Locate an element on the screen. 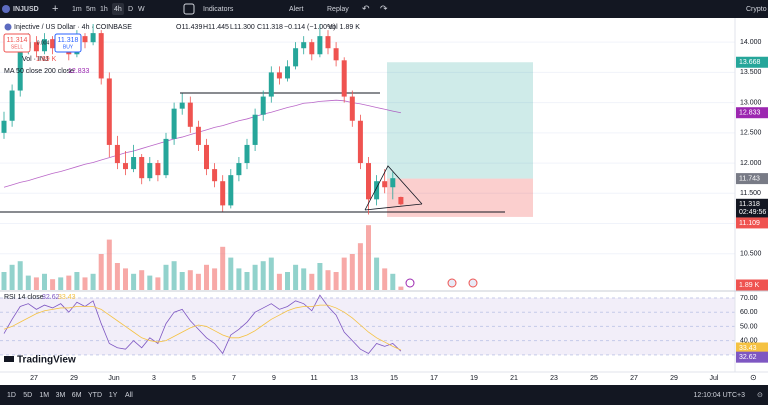  ma-legend-value: 12.833 is located at coordinates (79, 71).